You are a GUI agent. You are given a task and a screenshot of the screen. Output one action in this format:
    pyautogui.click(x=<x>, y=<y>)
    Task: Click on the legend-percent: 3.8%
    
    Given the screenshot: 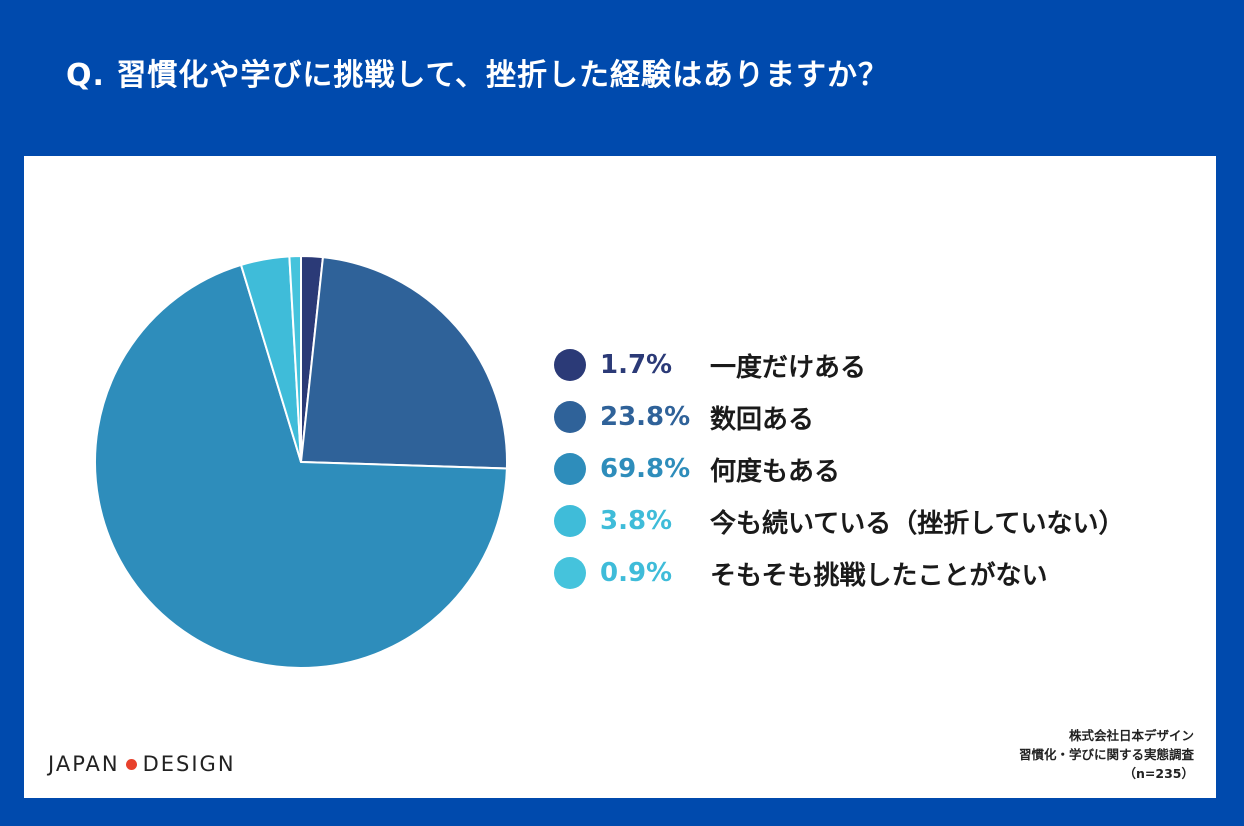 What is the action you would take?
    pyautogui.click(x=636, y=521)
    